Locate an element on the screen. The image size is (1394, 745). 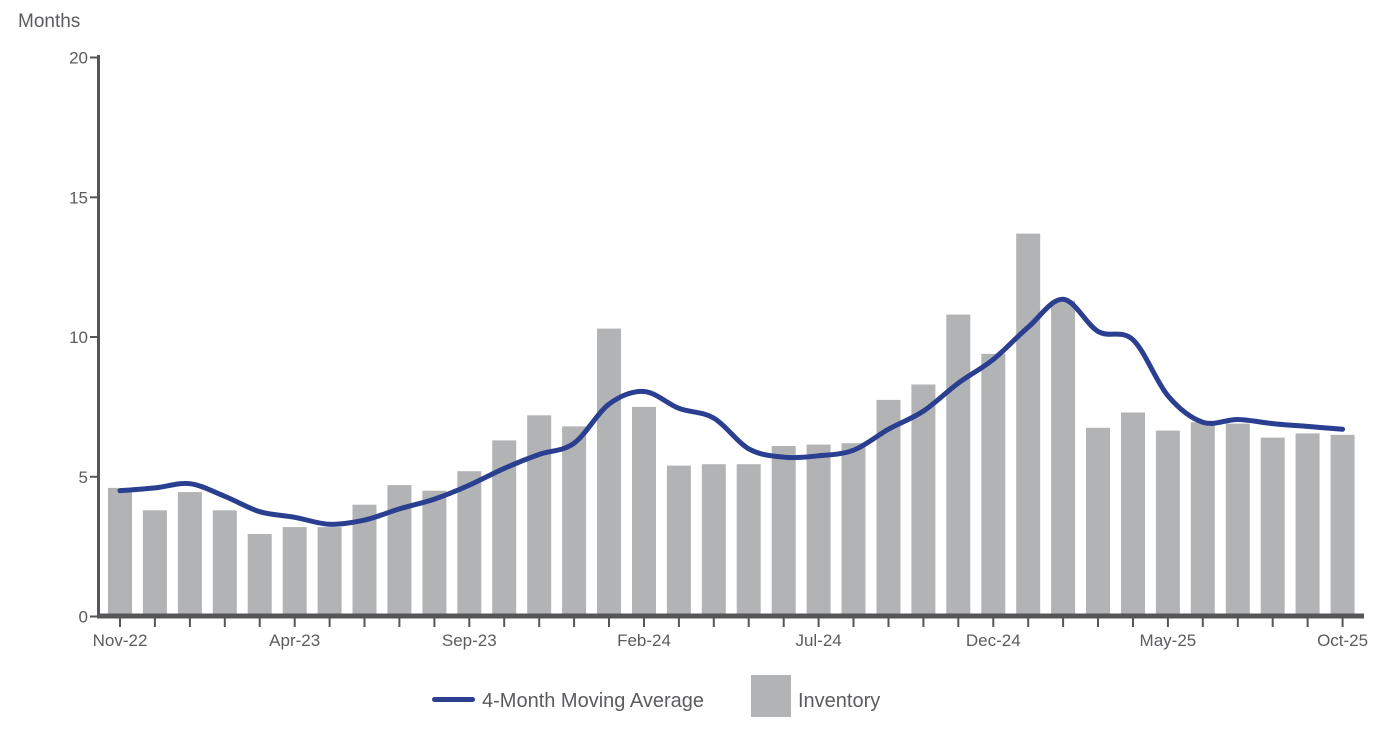
y-tick-label: 0 is located at coordinates (83, 617).